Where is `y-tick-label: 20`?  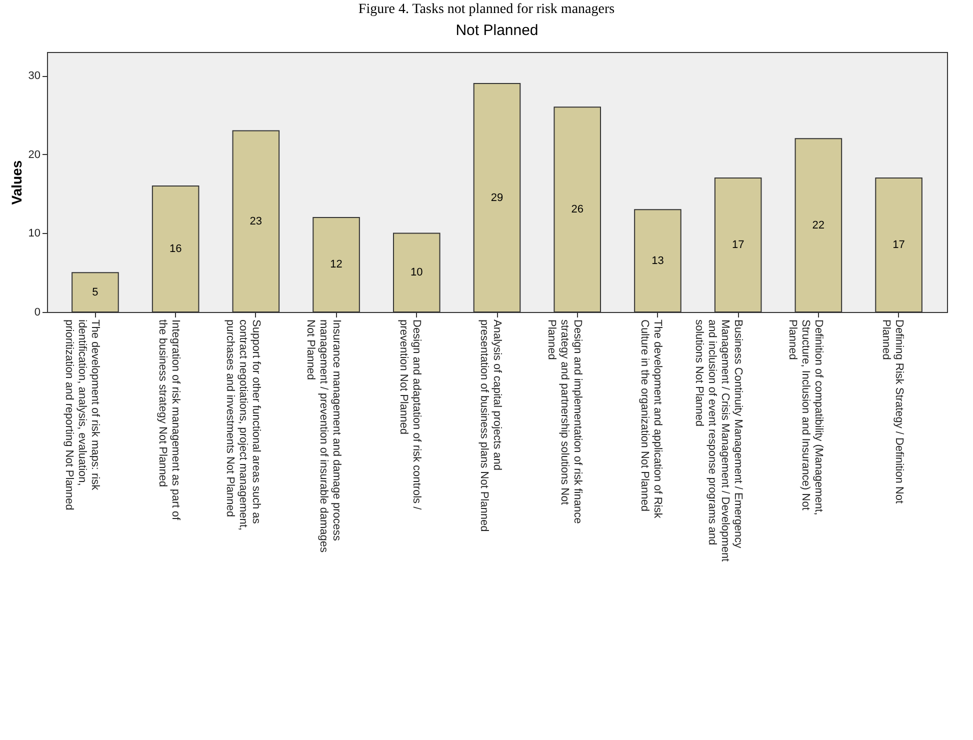 y-tick-label: 20 is located at coordinates (34, 154).